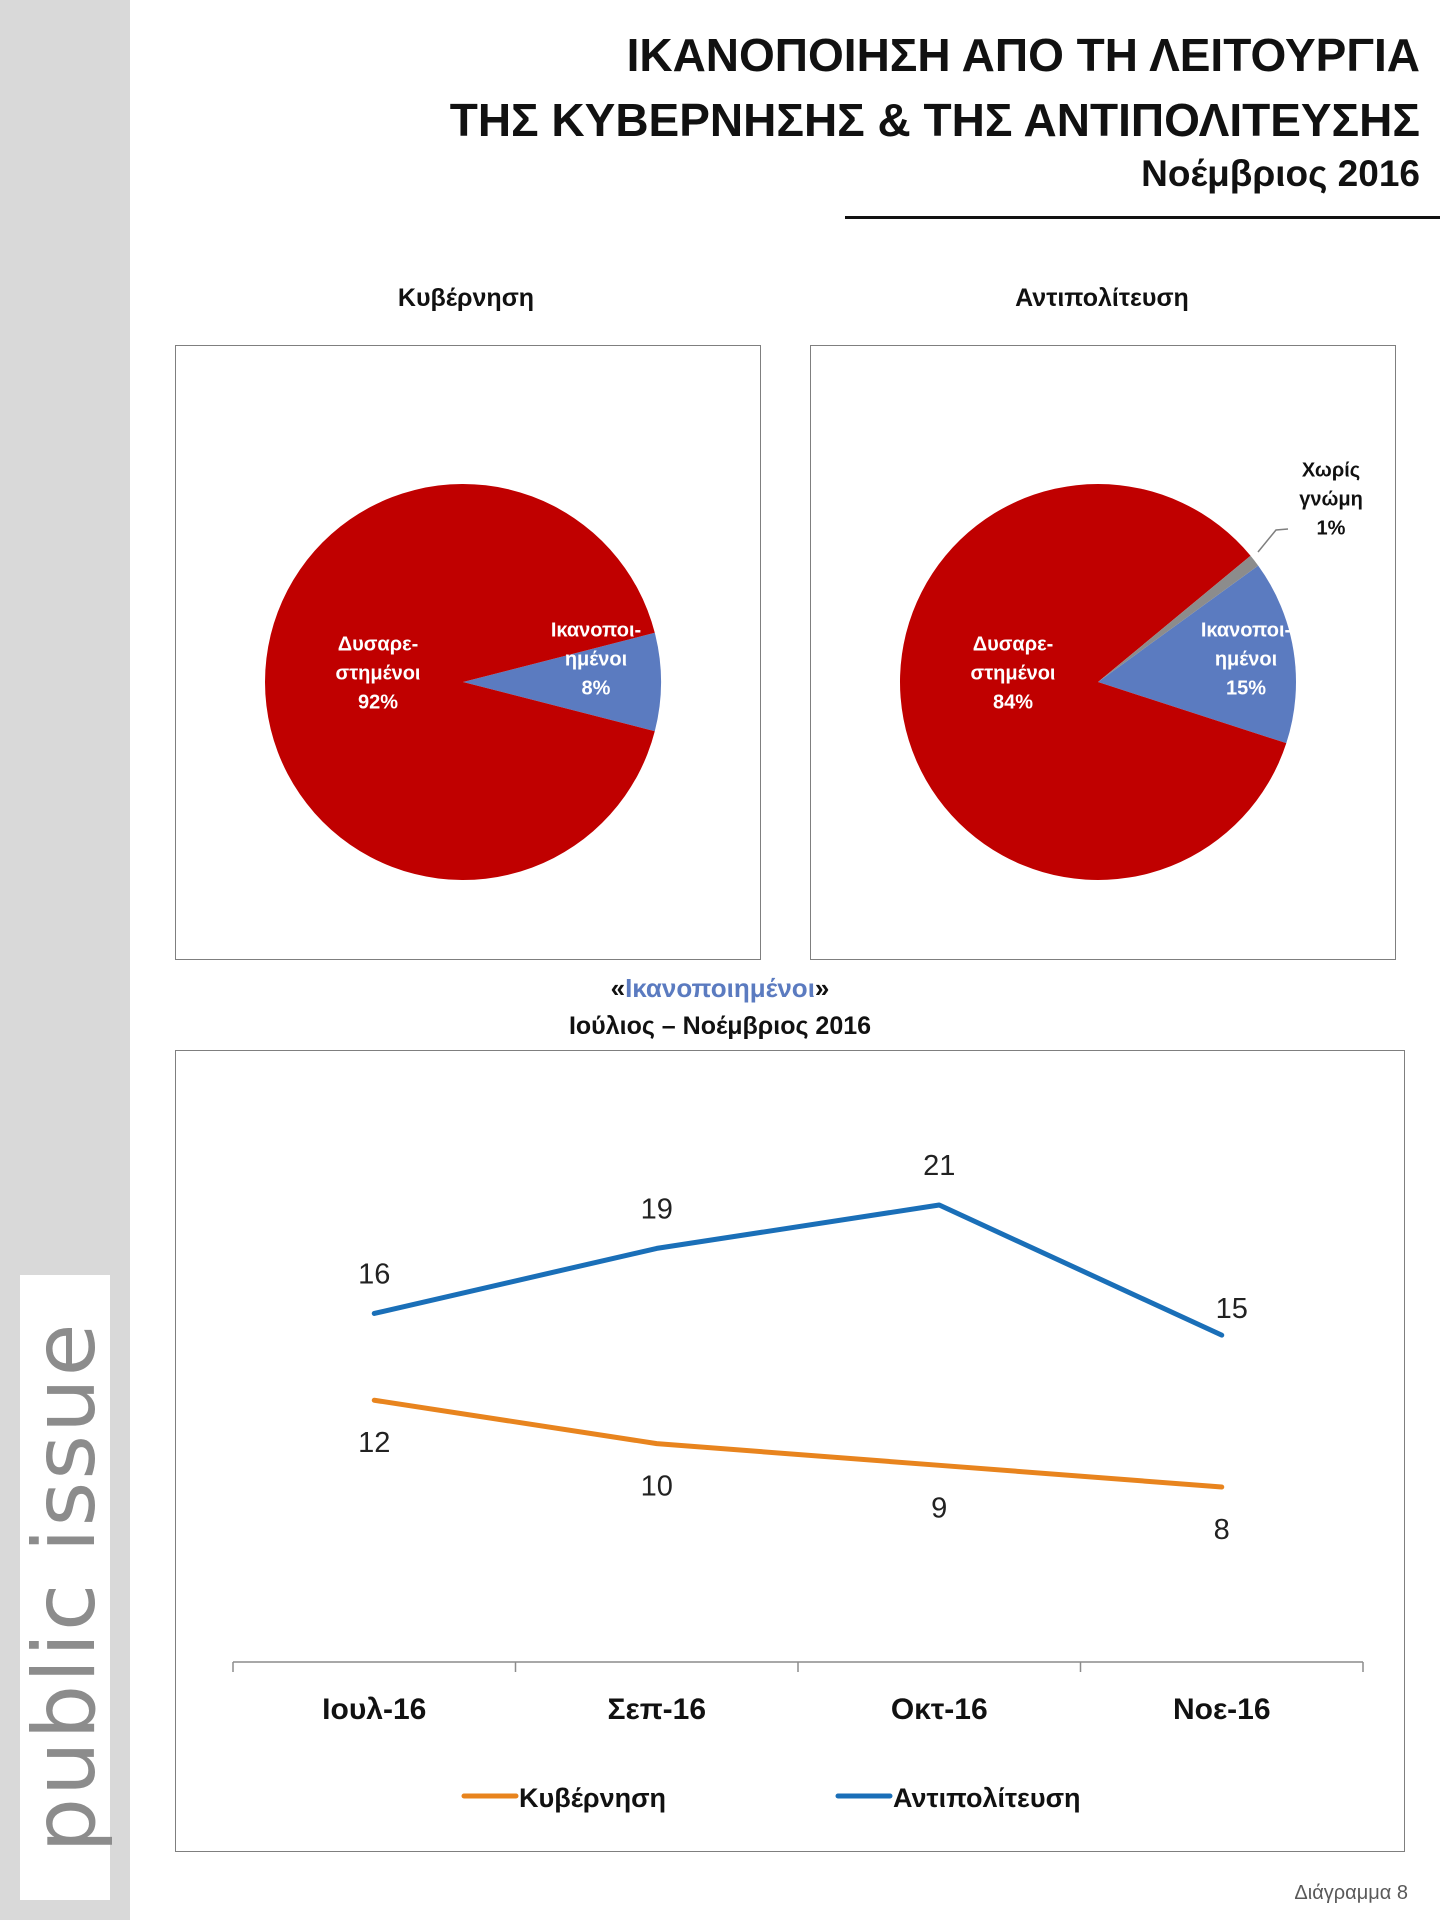  I want to click on brand-box, so click(65, 1587).